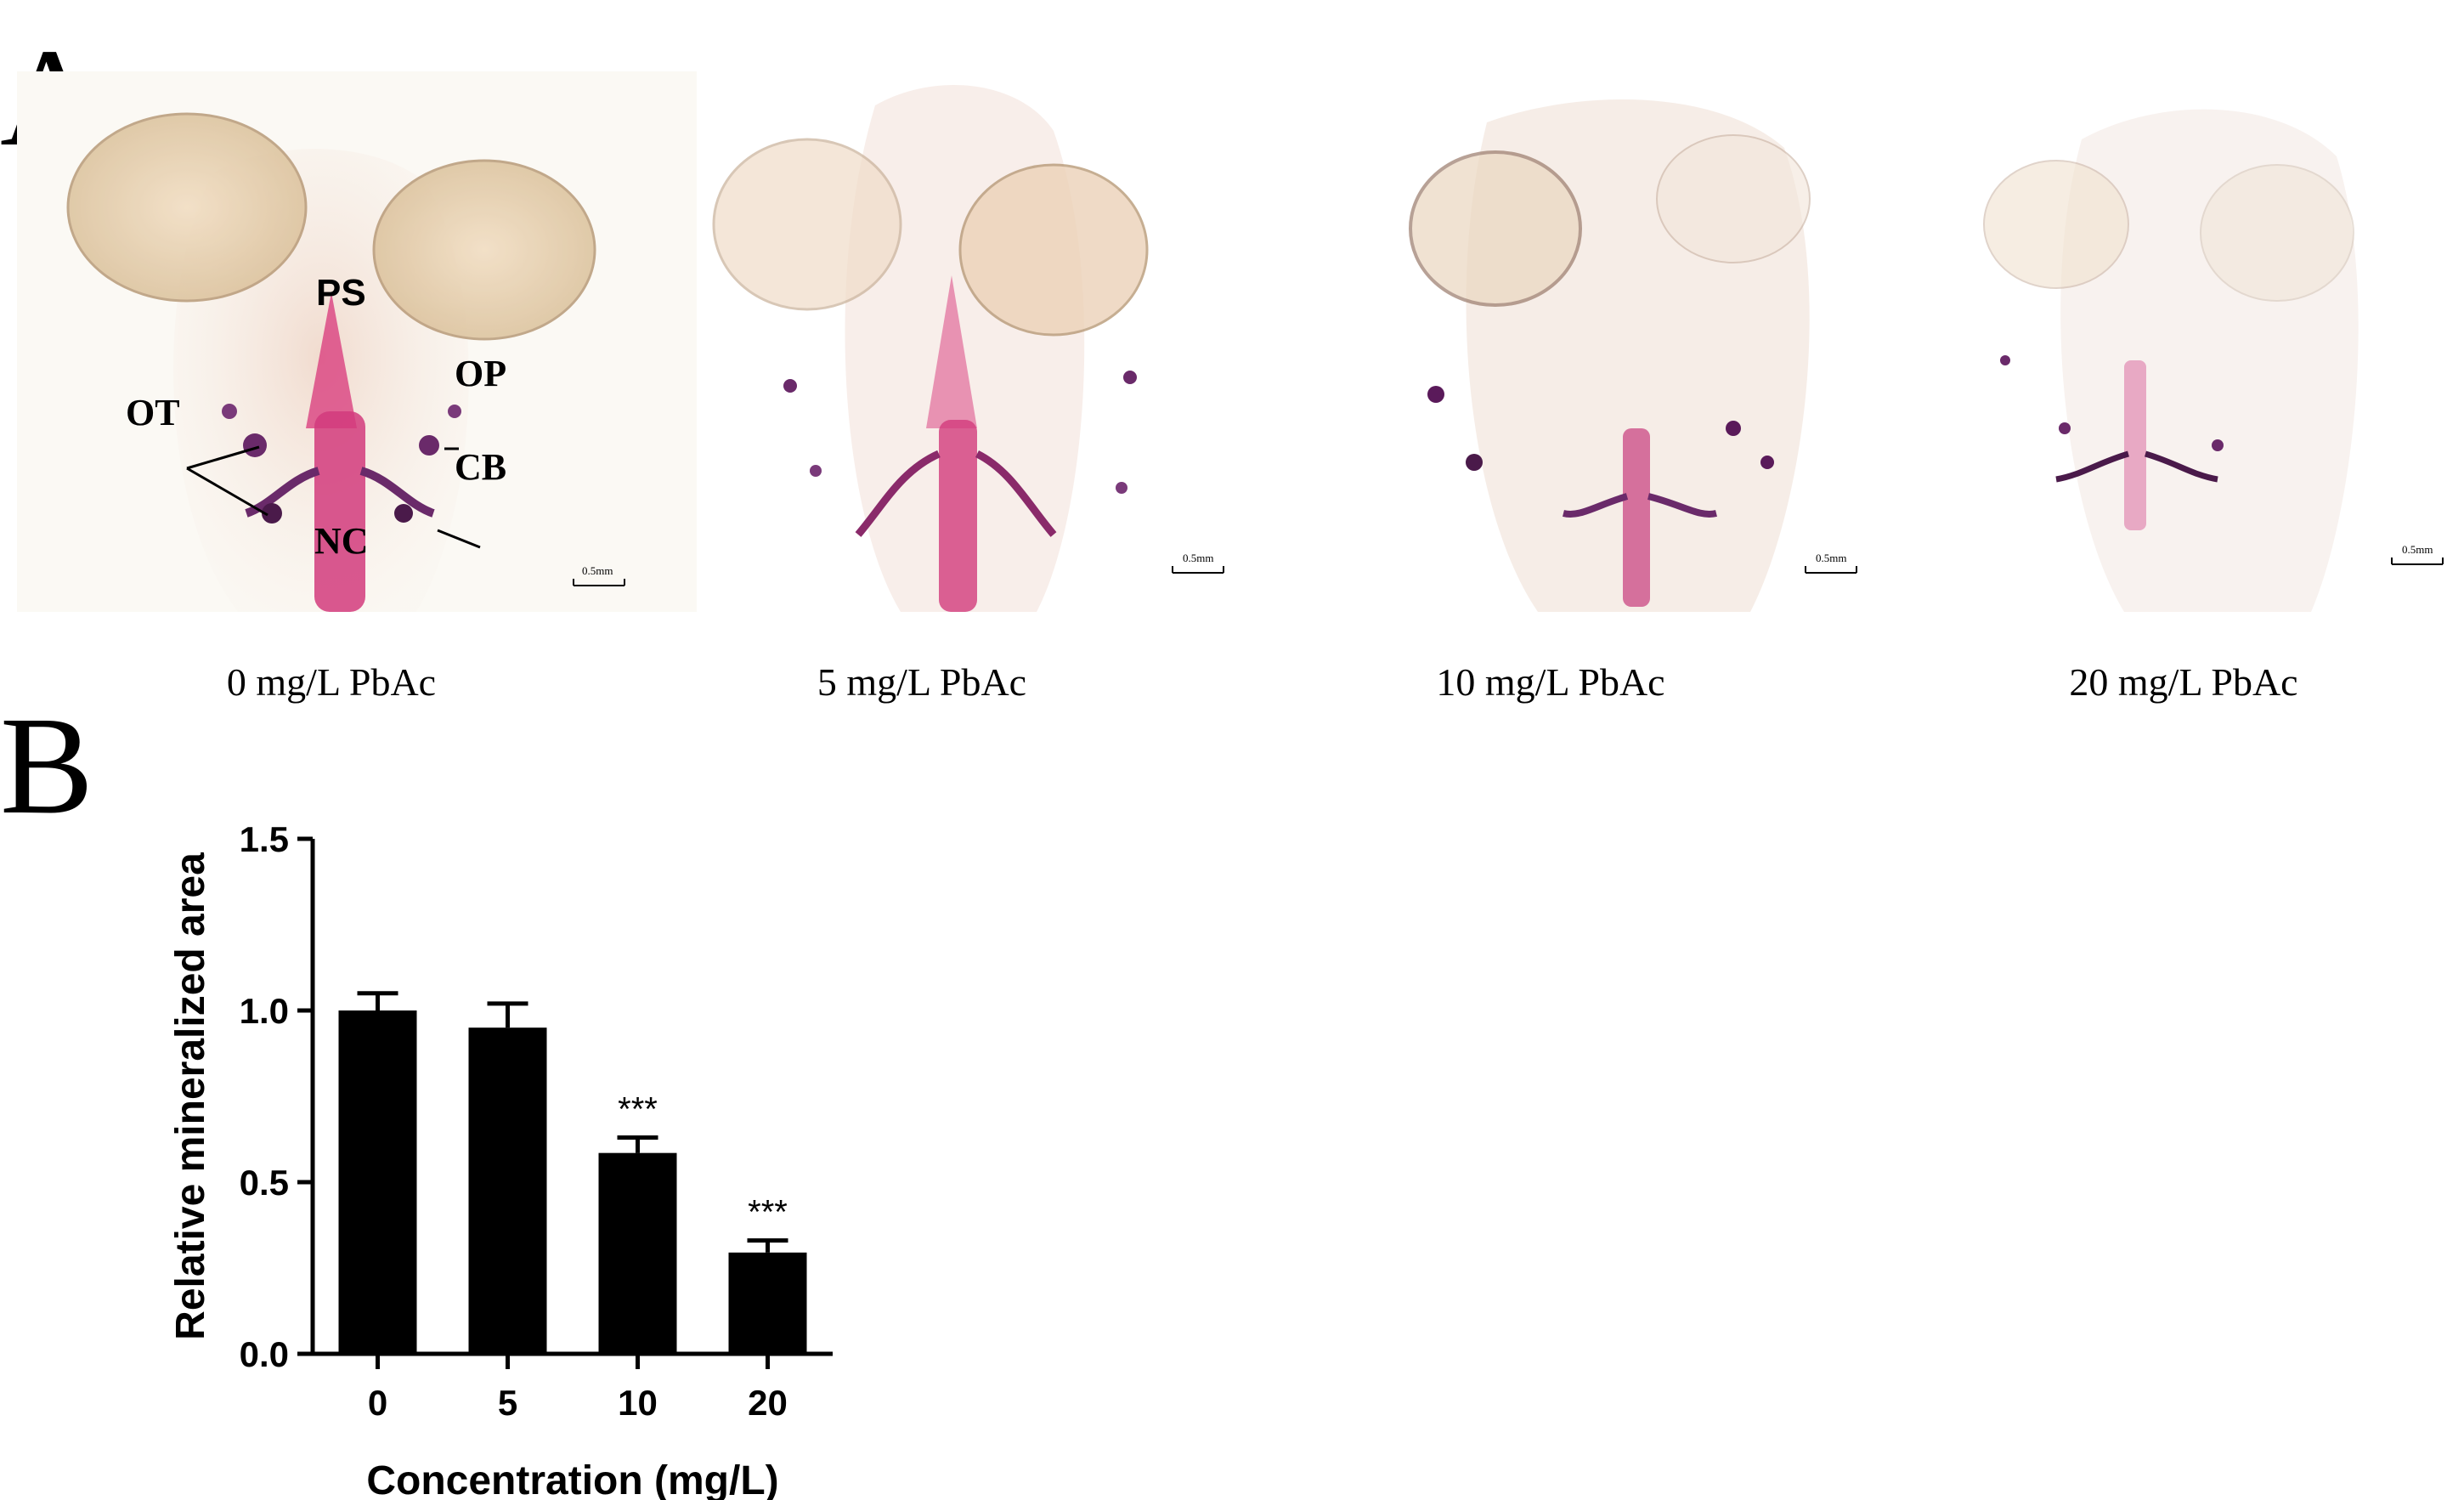 This screenshot has height=1500, width=2464. Describe the element at coordinates (968, 349) in the screenshot. I see `larva-illustration-5: 0.5mm` at that location.